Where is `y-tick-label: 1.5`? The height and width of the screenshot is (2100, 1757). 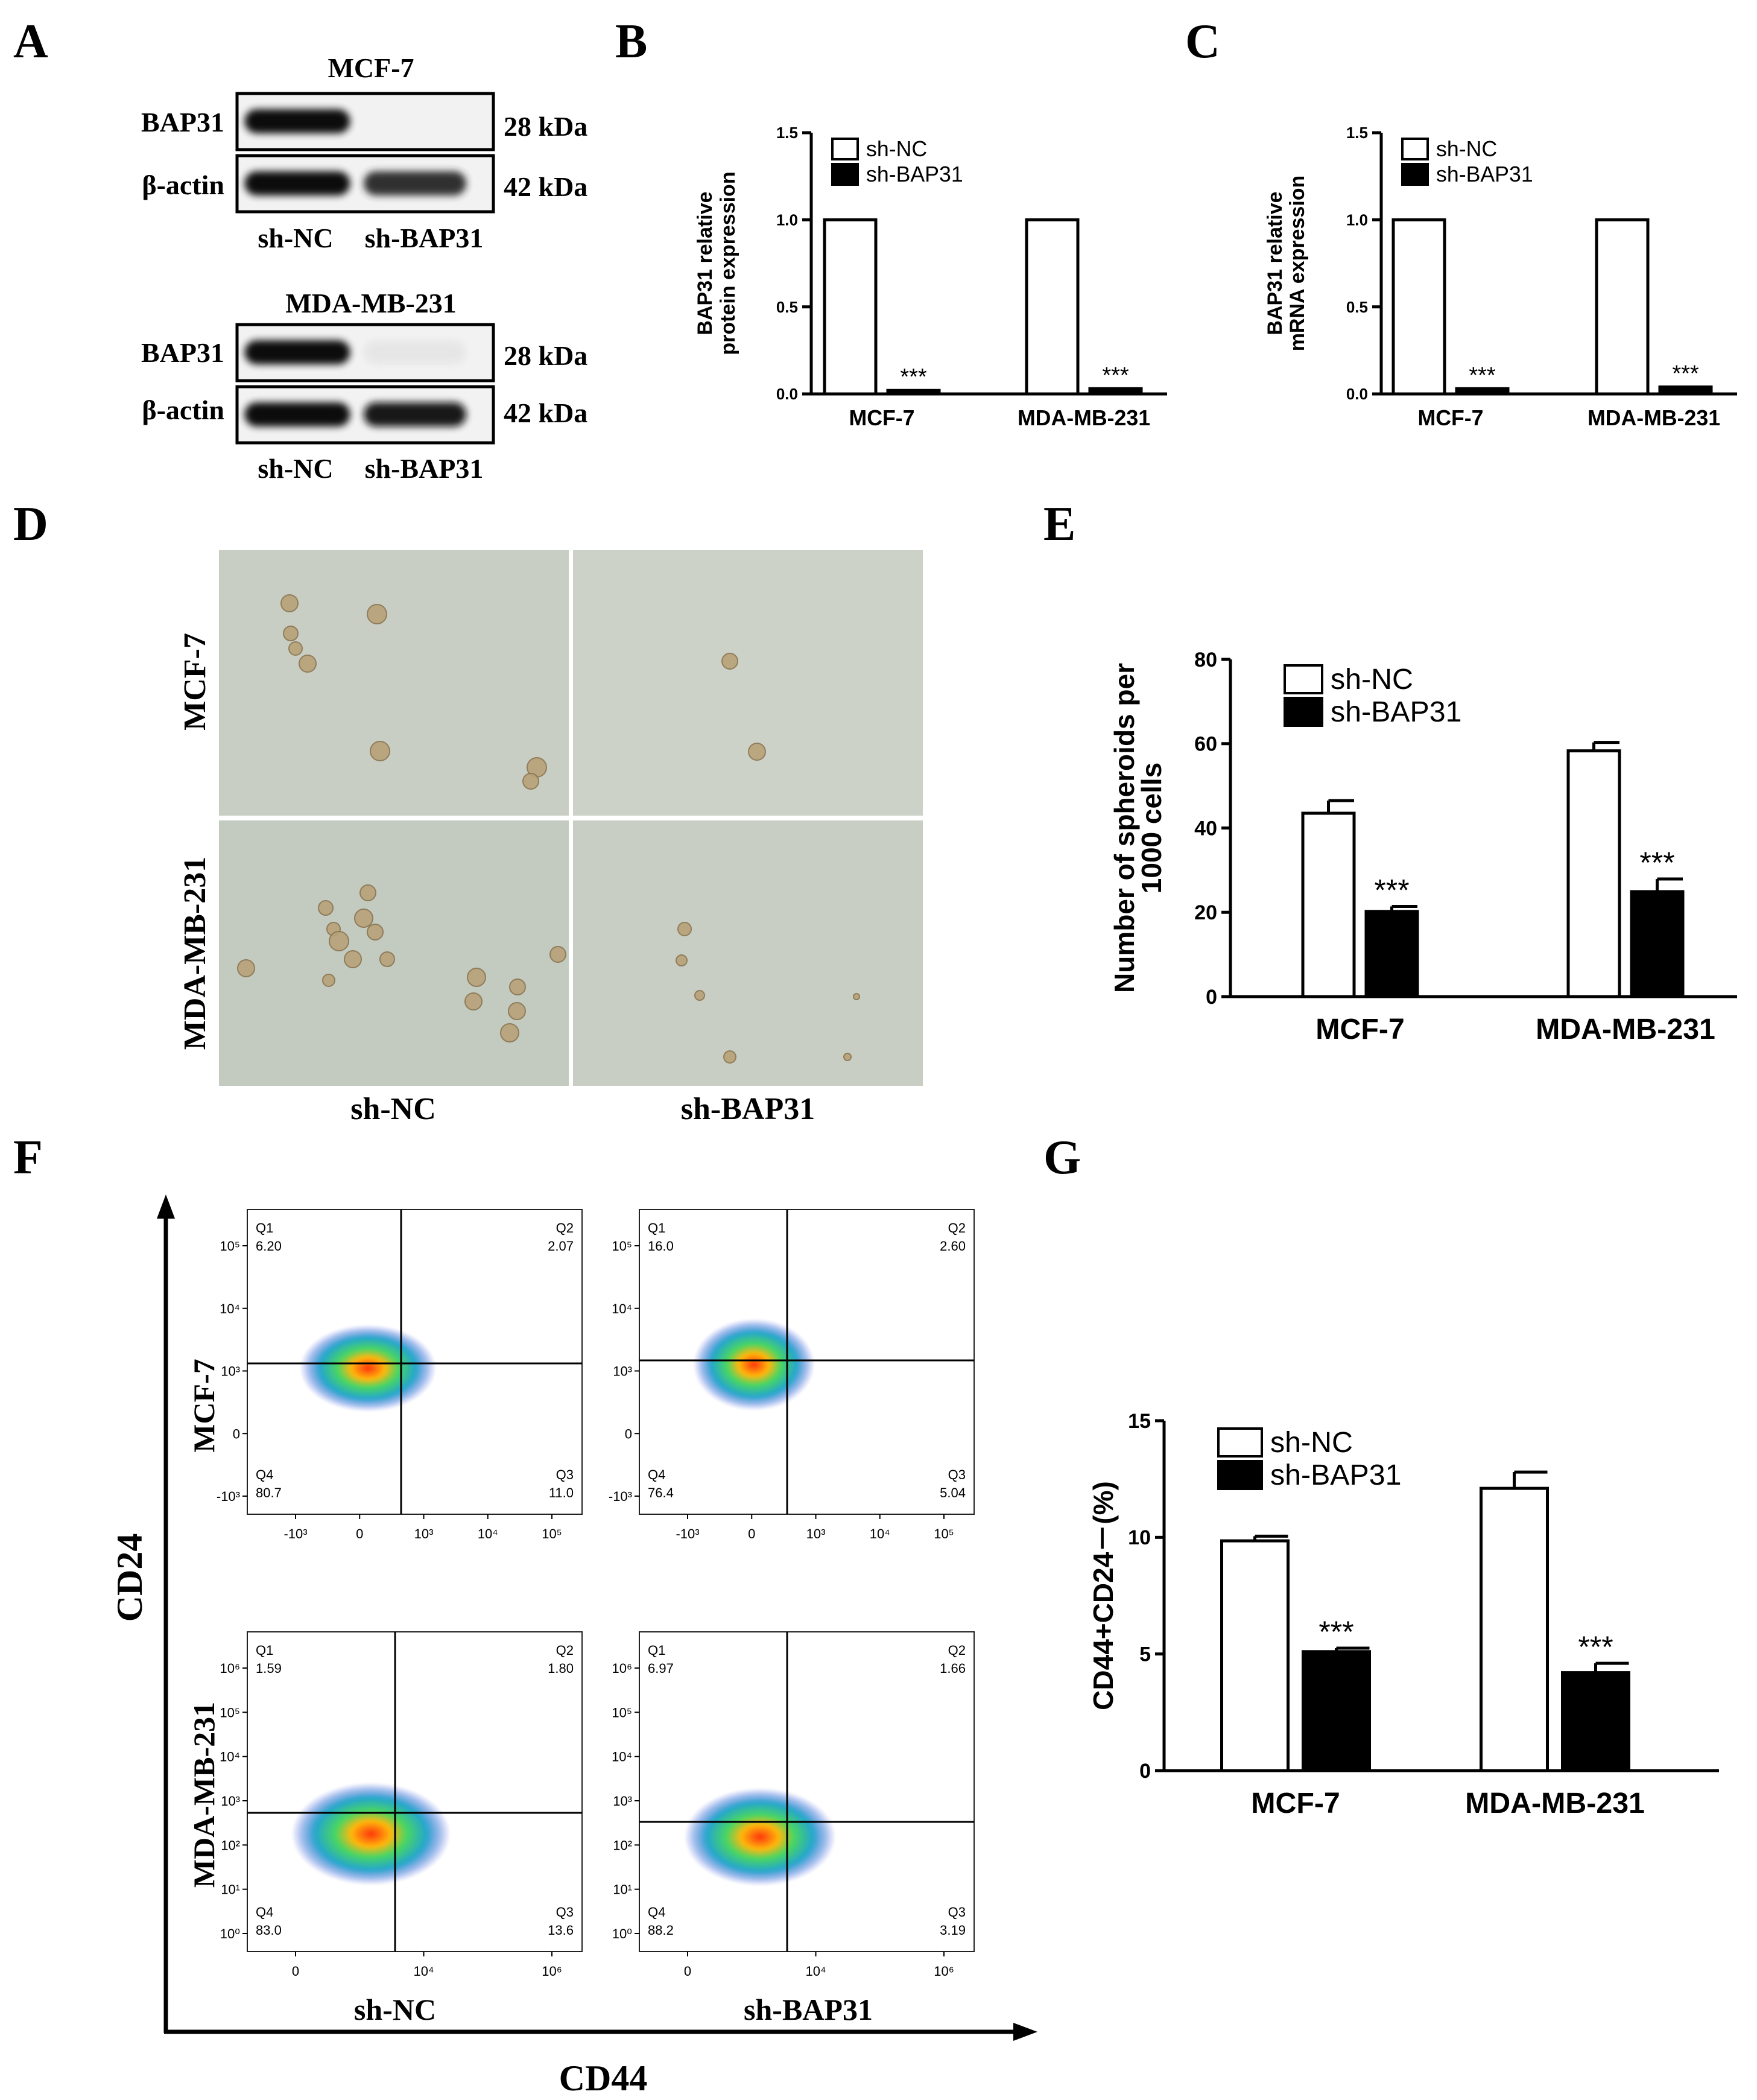 y-tick-label: 1.5 is located at coordinates (1357, 133).